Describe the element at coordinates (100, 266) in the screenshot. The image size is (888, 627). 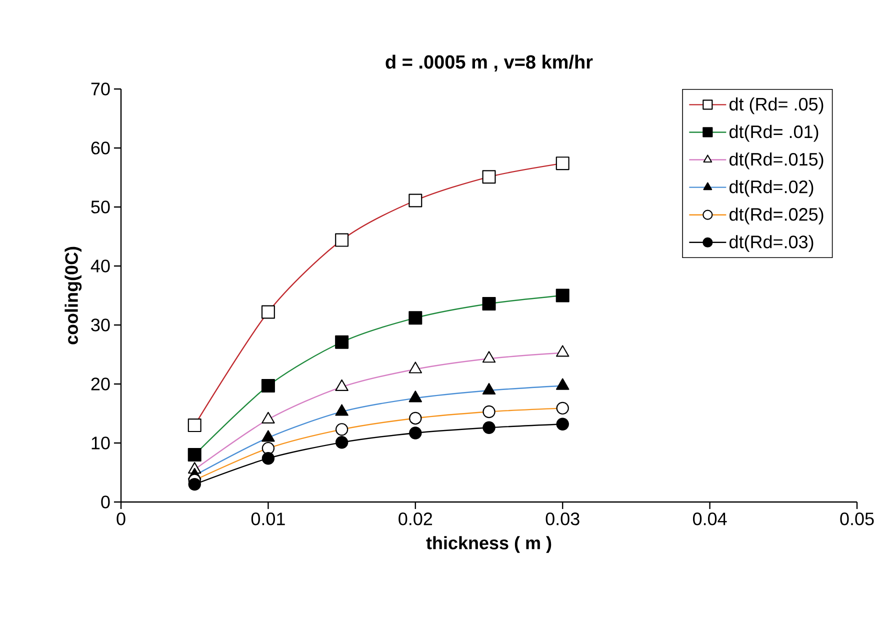
I see `y-tick-label: 40` at that location.